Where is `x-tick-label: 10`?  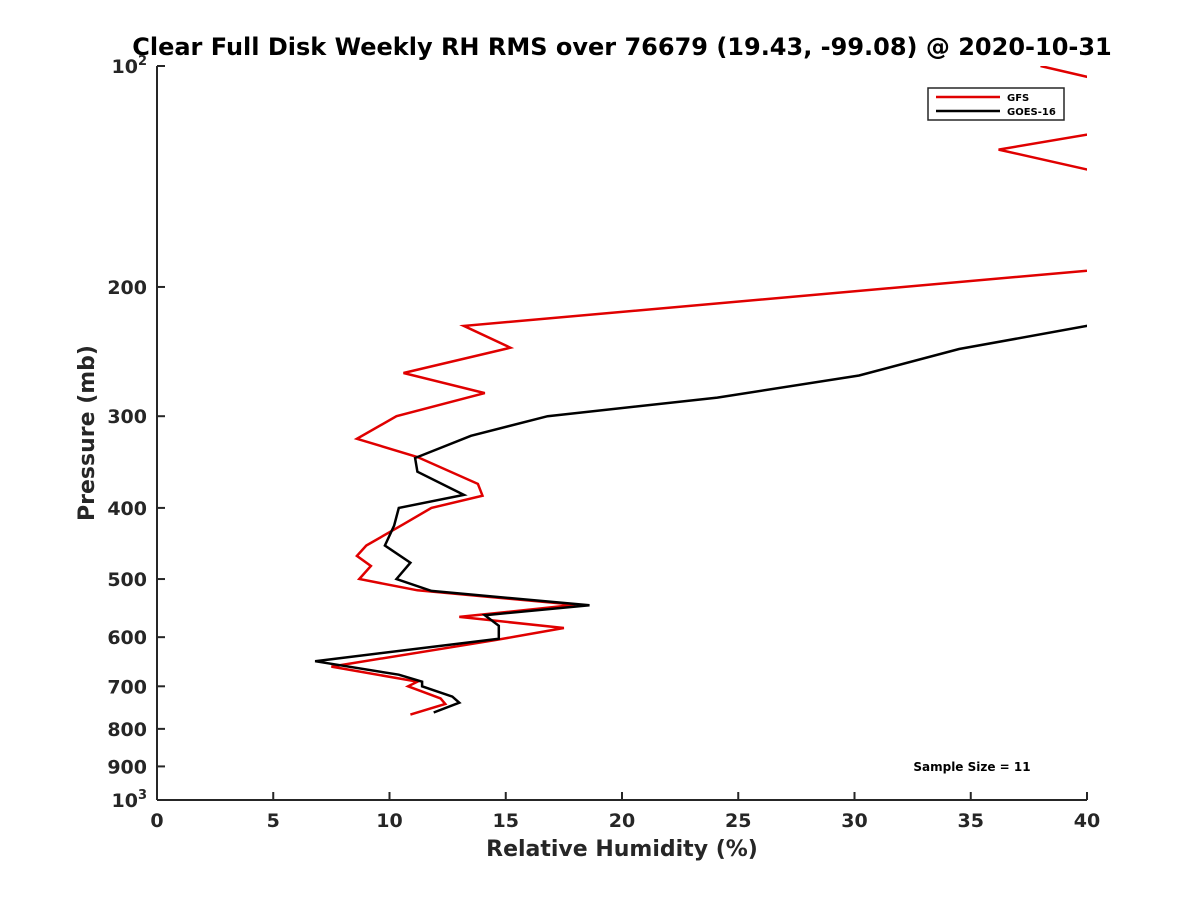
x-tick-label: 10 is located at coordinates (389, 821).